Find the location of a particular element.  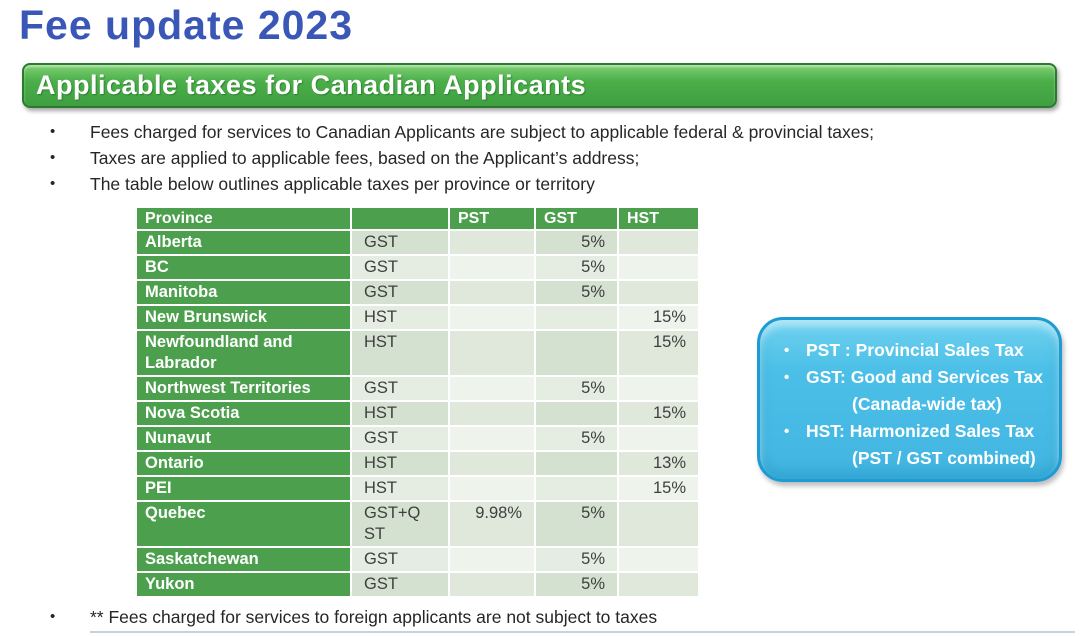

province-cell: Alberta is located at coordinates (243, 242).